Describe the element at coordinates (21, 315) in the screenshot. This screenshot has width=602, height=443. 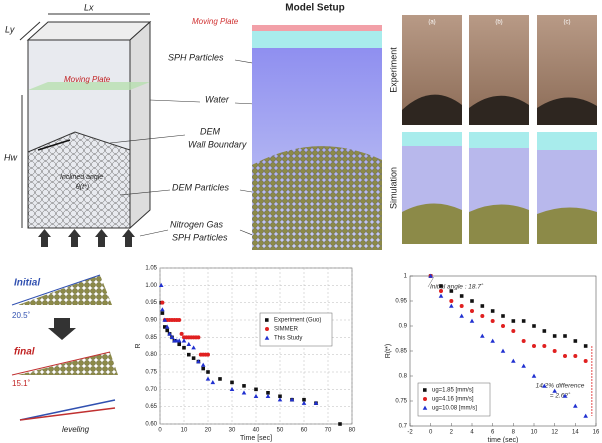
I see `angle-label: 20.5˚` at that location.